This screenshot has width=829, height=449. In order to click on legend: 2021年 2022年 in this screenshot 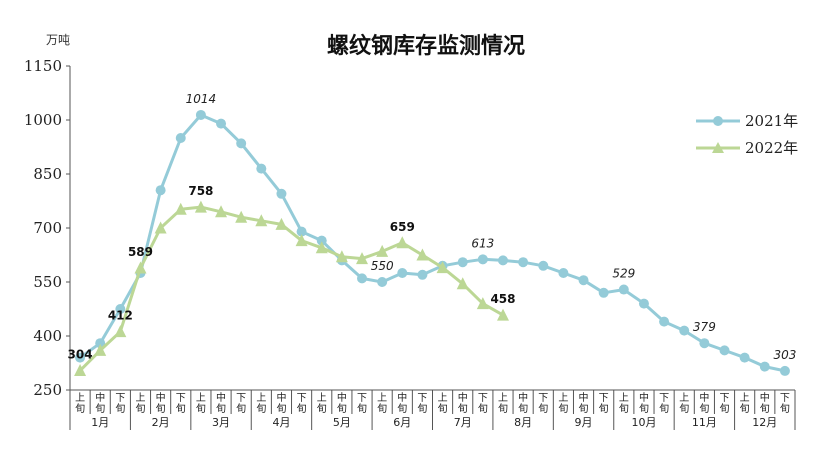, I will do `click(747, 134)`.